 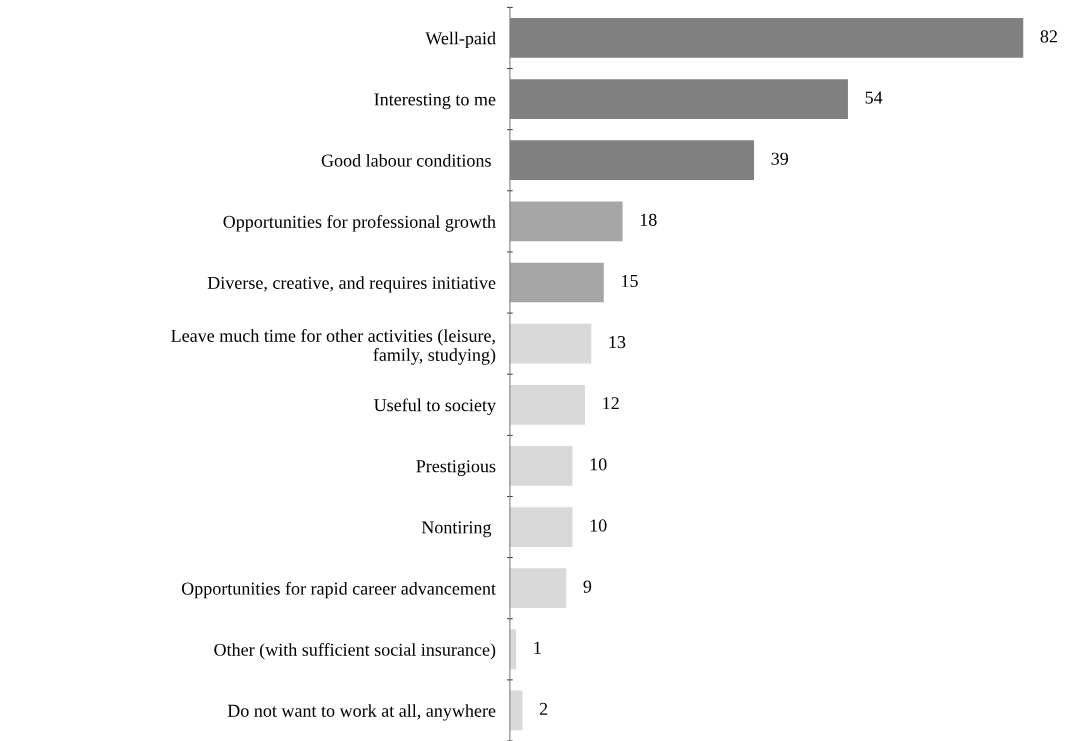 What do you see at coordinates (630, 281) in the screenshot?
I see `data-label: 15` at bounding box center [630, 281].